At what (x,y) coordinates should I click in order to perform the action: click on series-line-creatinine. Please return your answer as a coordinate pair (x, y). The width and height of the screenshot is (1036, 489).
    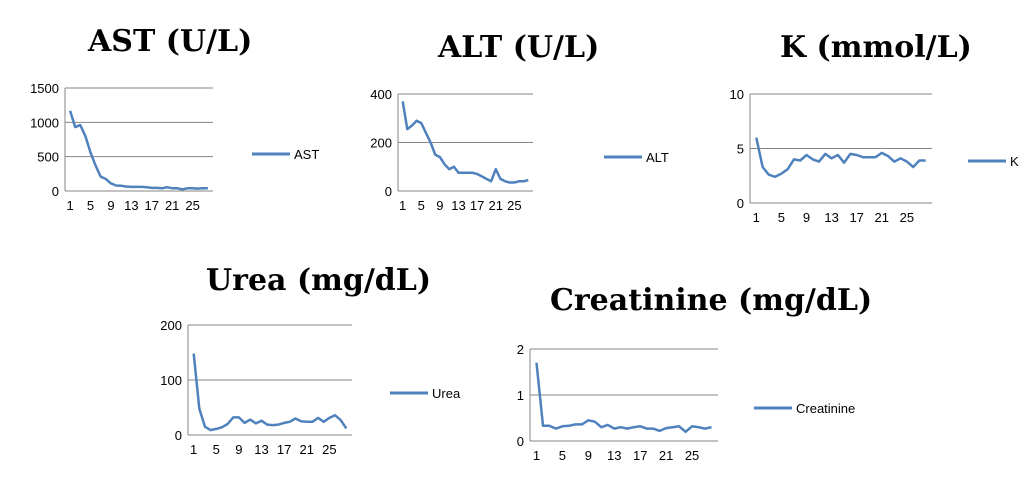
    Looking at the image, I should click on (623, 398).